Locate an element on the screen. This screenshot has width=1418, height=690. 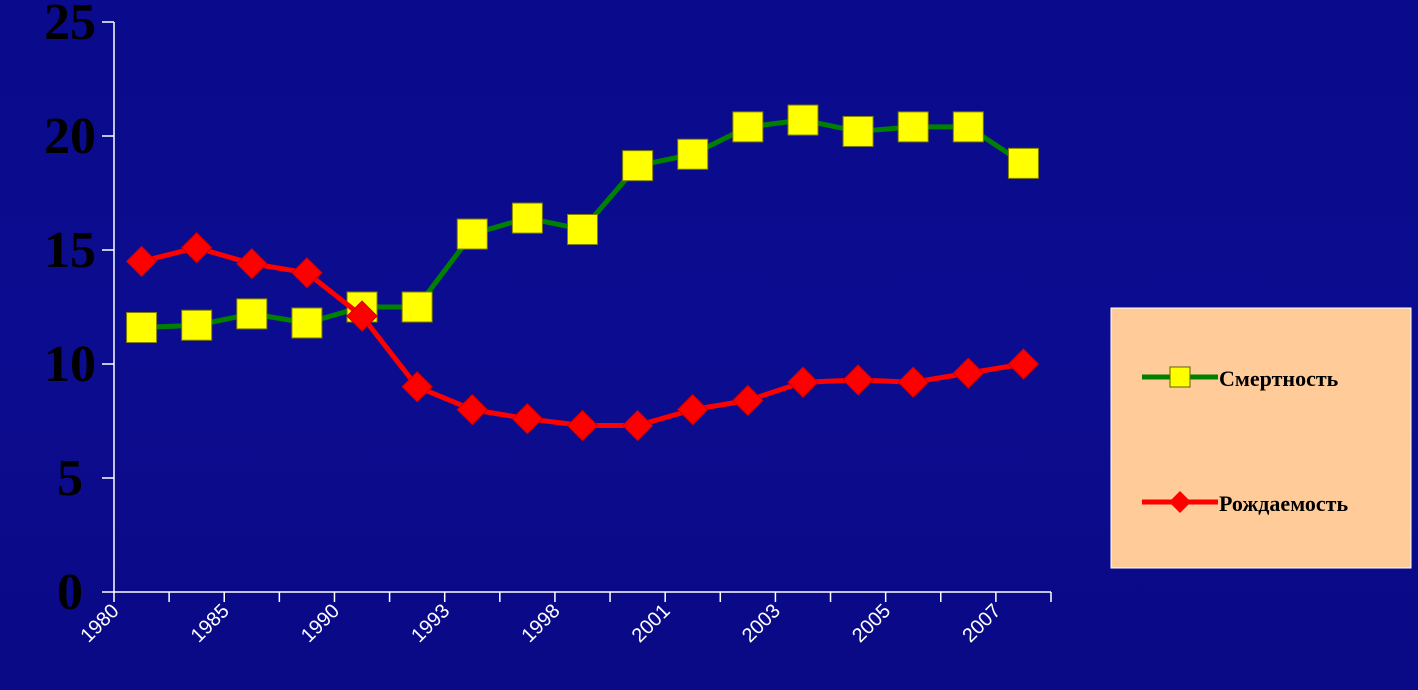
legend: Смертность Рождаемость is located at coordinates (1261, 438).